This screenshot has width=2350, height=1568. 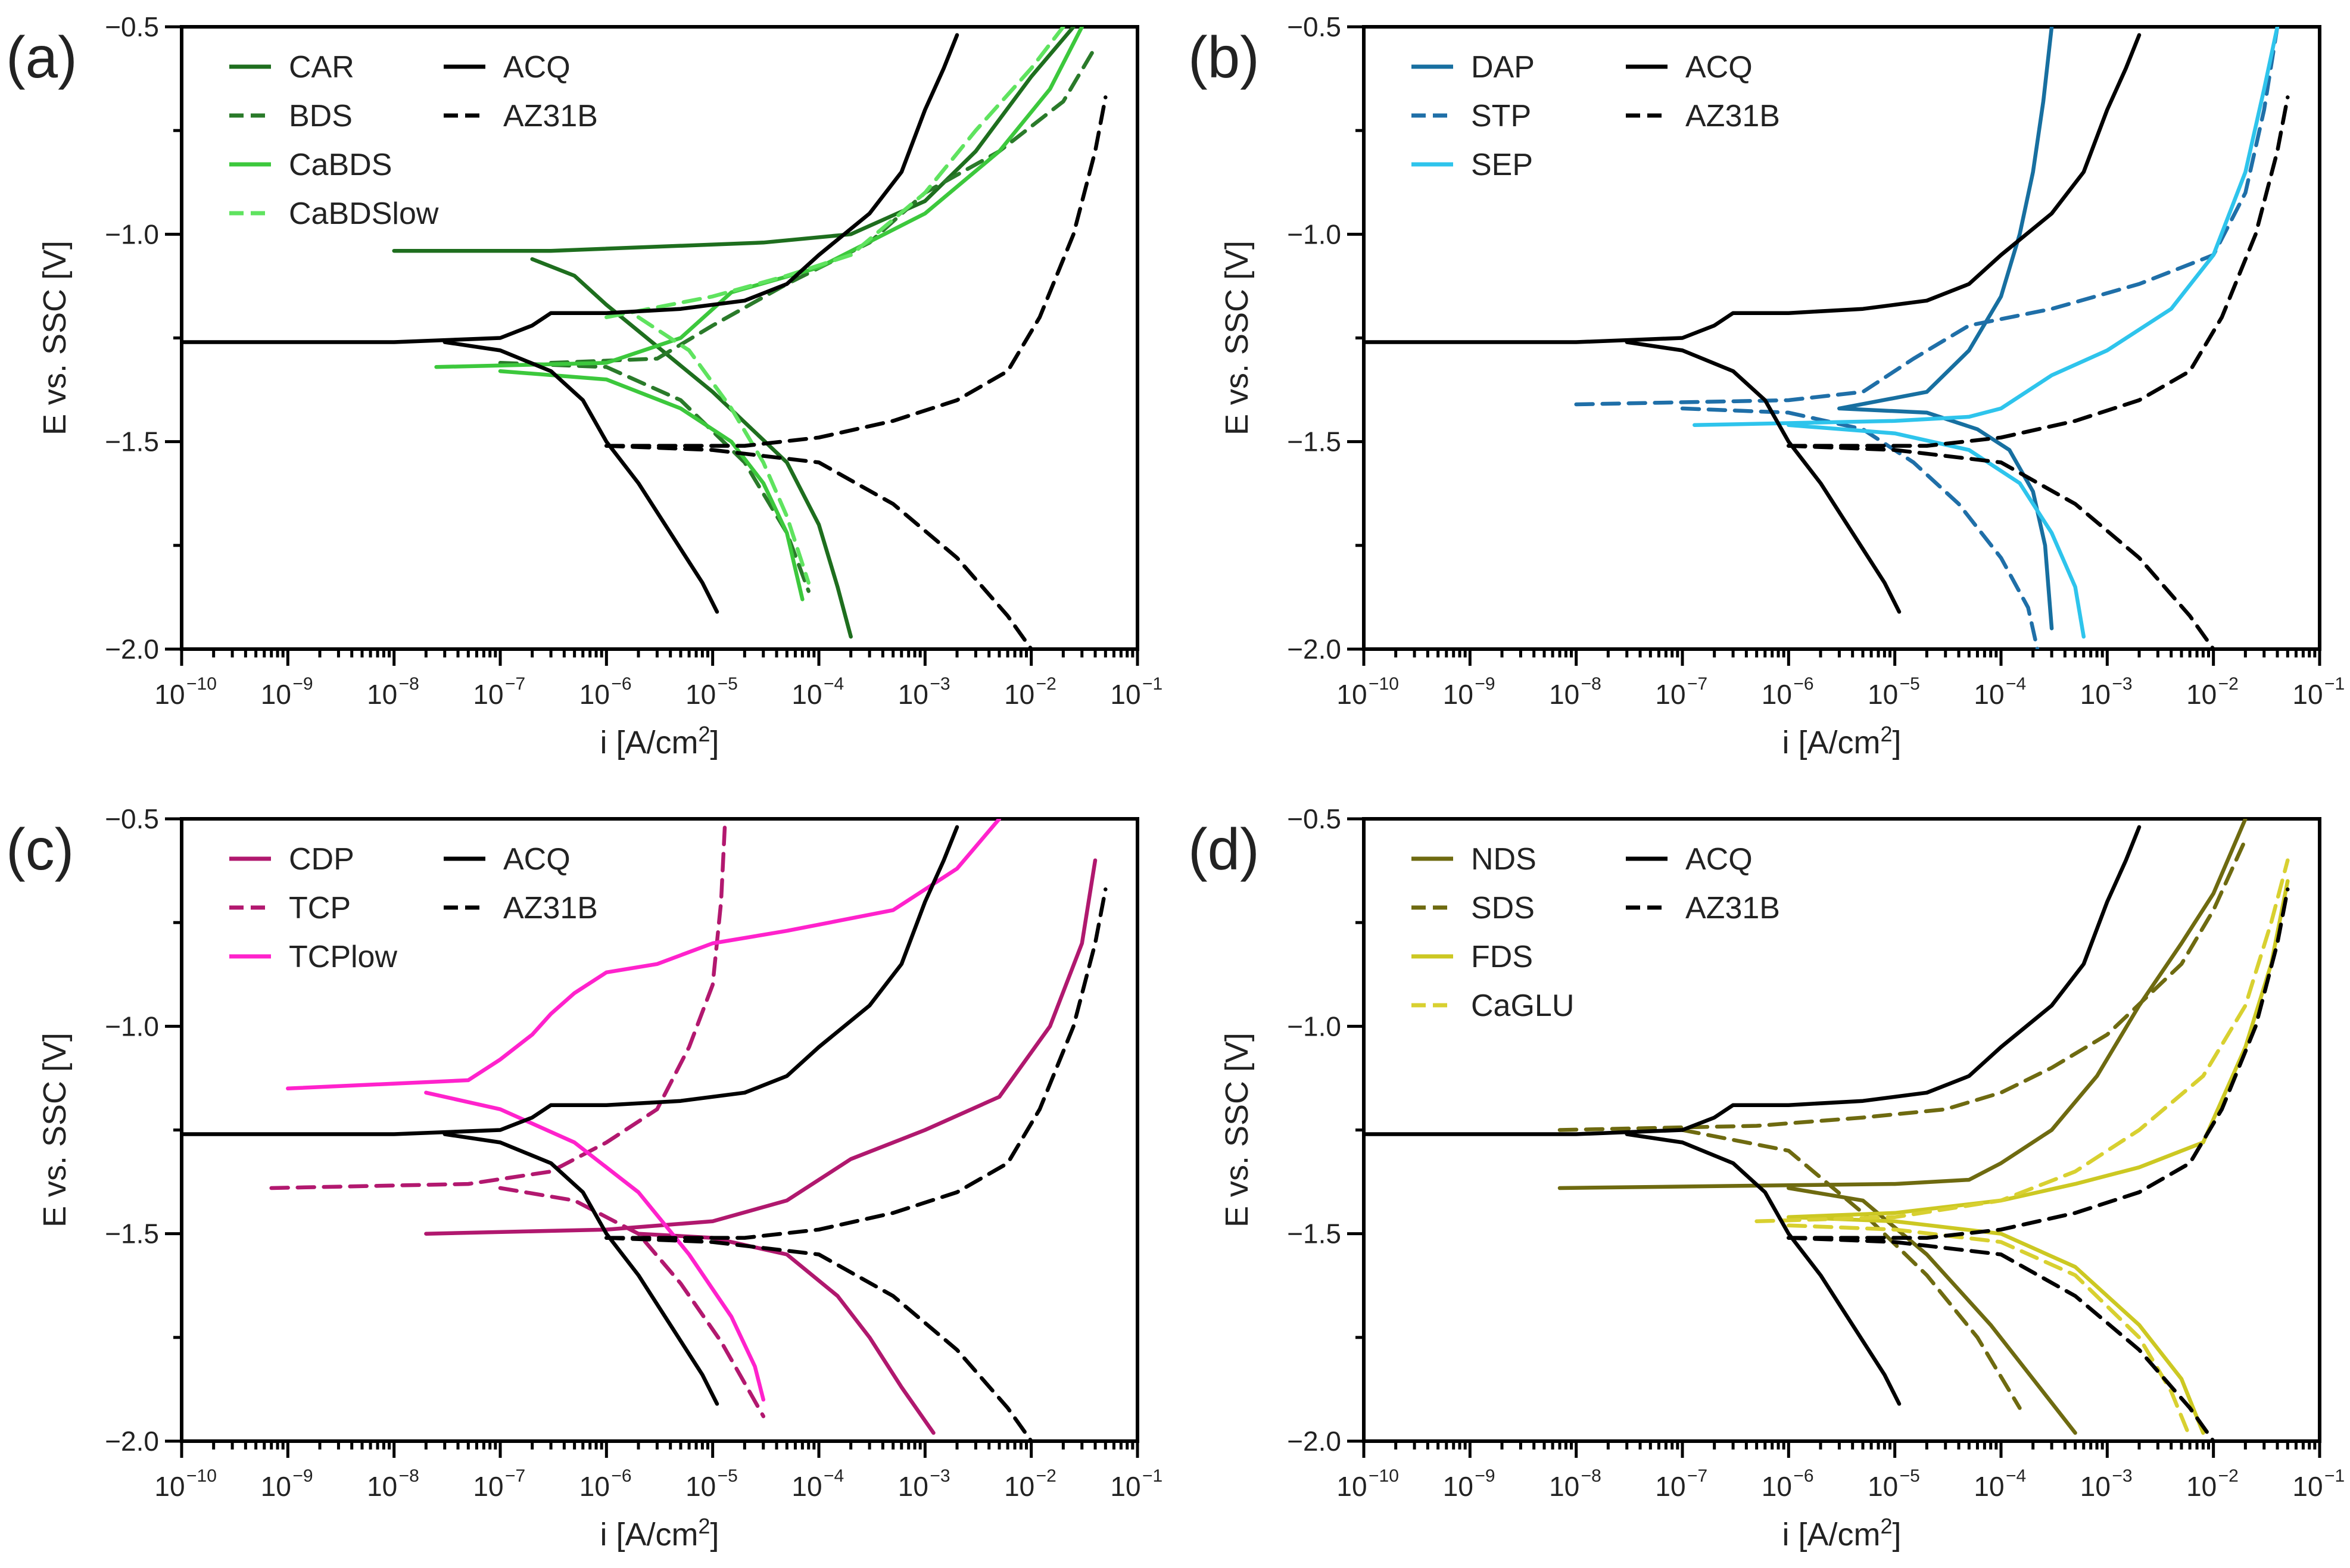 I want to click on series-line-caglu-anodic, so click(x=2022, y=1041).